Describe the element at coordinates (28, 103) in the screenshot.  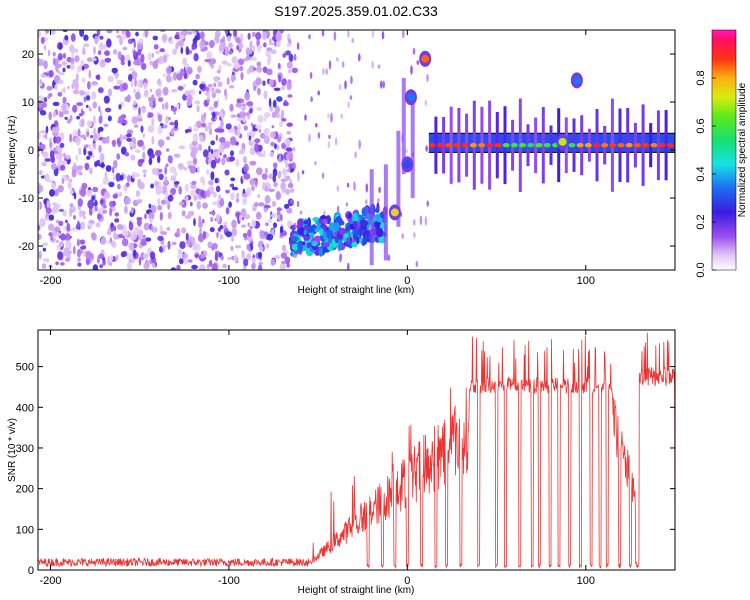
I see `y-tick-label: 10` at that location.